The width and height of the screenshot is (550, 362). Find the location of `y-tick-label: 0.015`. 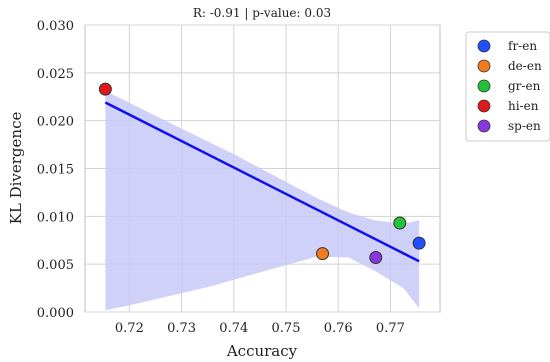

y-tick-label: 0.015 is located at coordinates (55, 170).